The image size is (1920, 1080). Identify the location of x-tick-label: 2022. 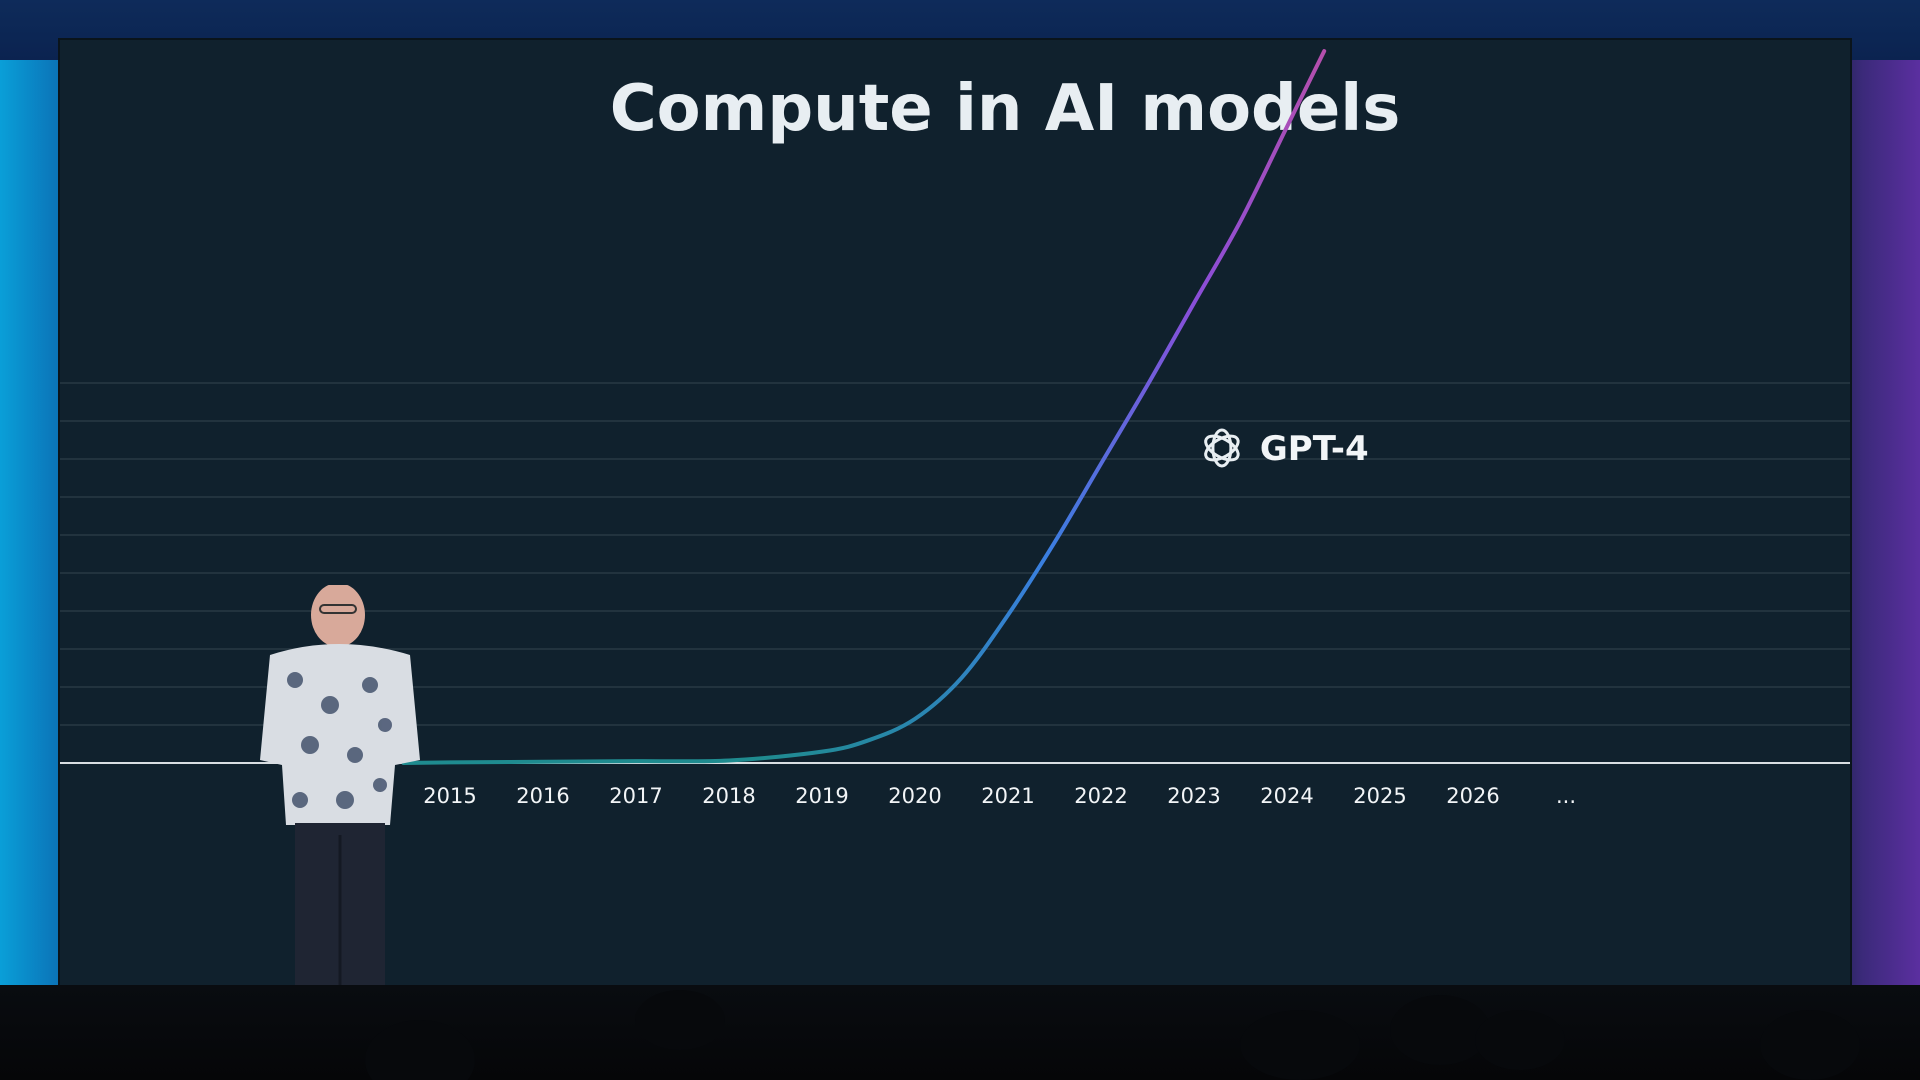
(1100, 796).